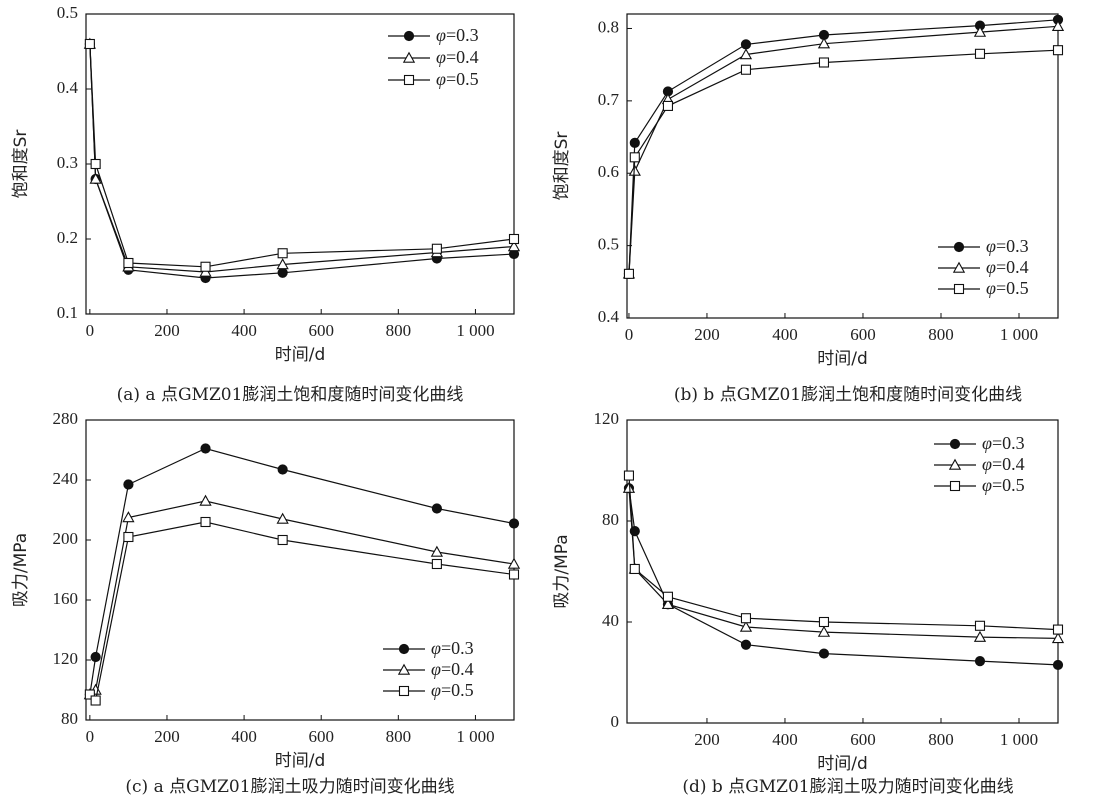 This screenshot has height=810, width=1113. I want to click on y-tick-label: 0.1, so click(67, 312).